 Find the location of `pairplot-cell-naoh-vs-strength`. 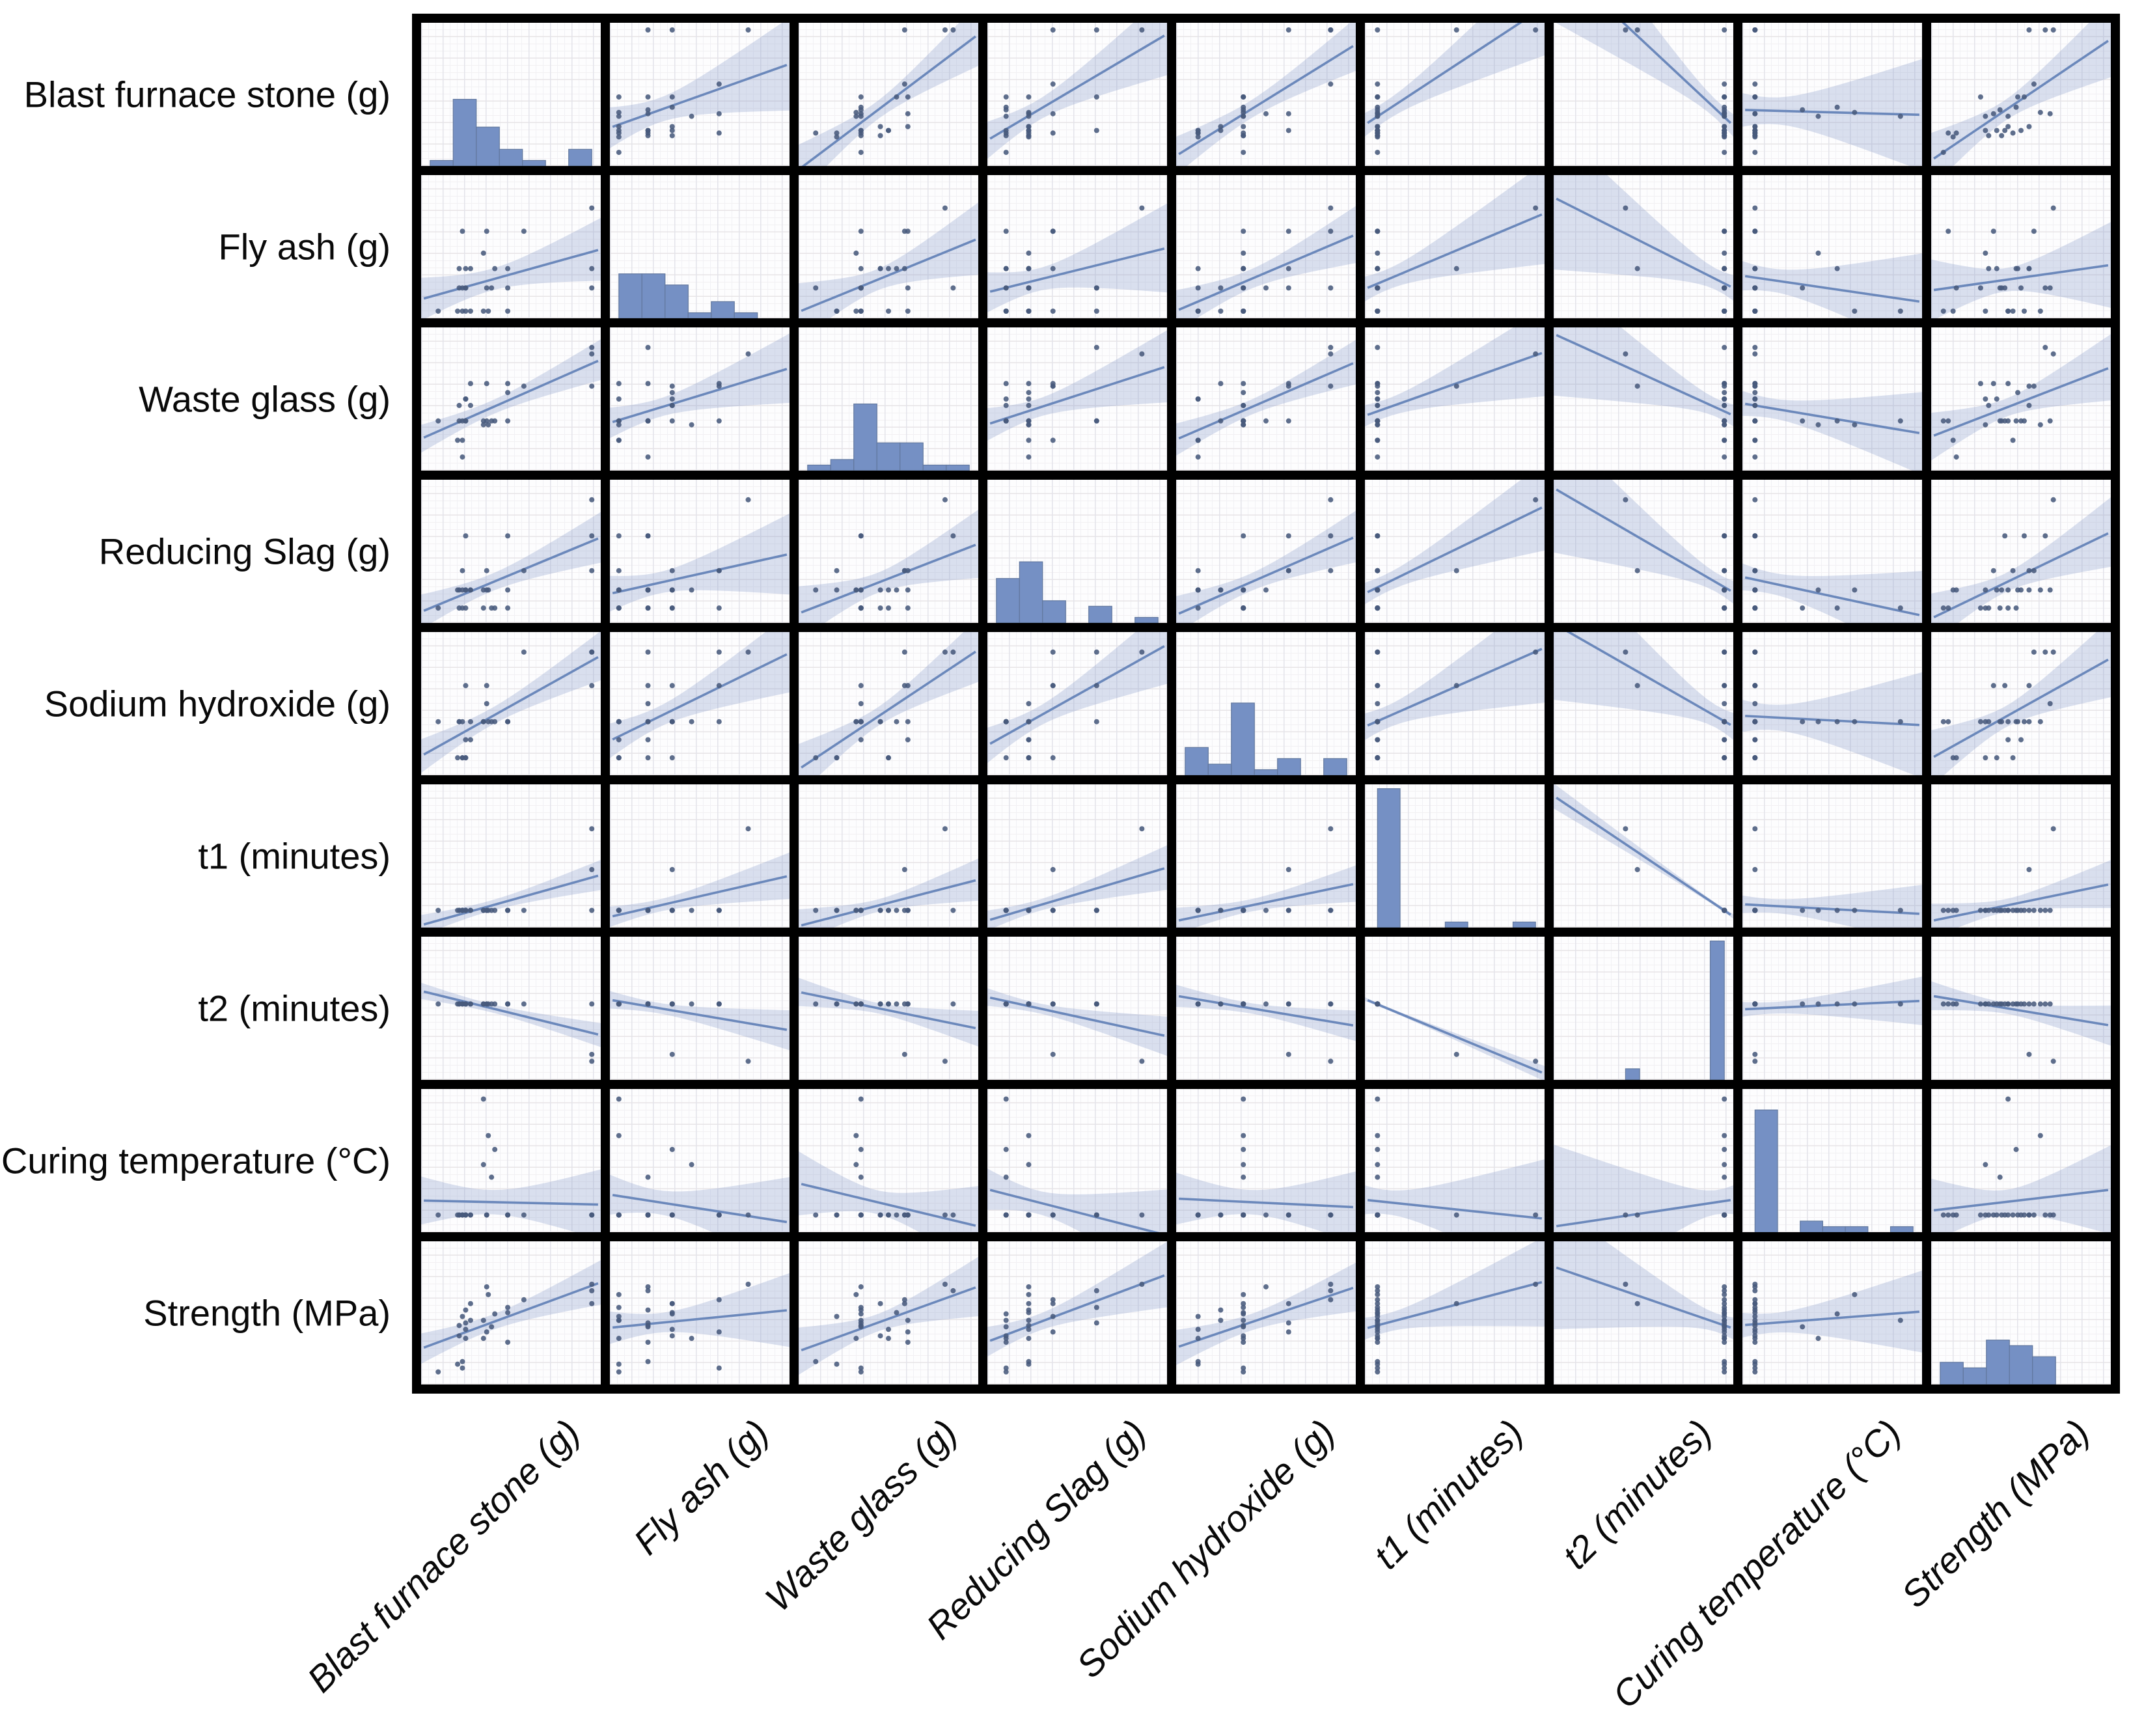

pairplot-cell-naoh-vs-strength is located at coordinates (2021, 703).